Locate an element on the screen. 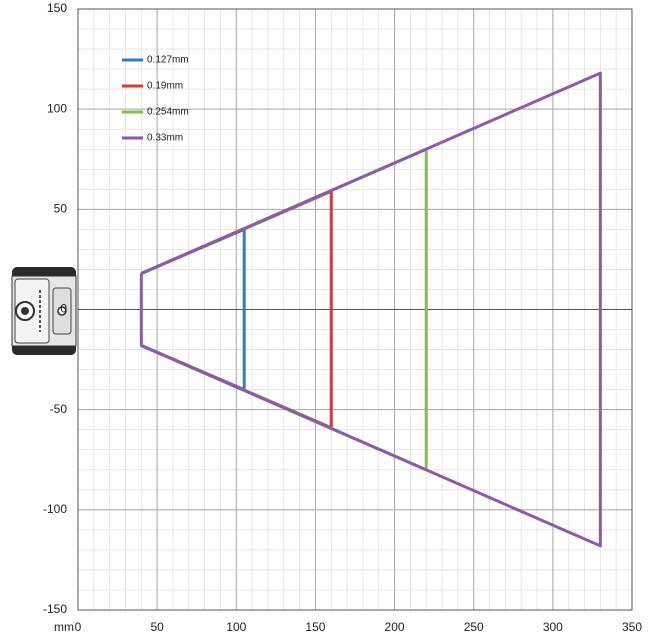  legend-label: 0.127mm is located at coordinates (168, 60).